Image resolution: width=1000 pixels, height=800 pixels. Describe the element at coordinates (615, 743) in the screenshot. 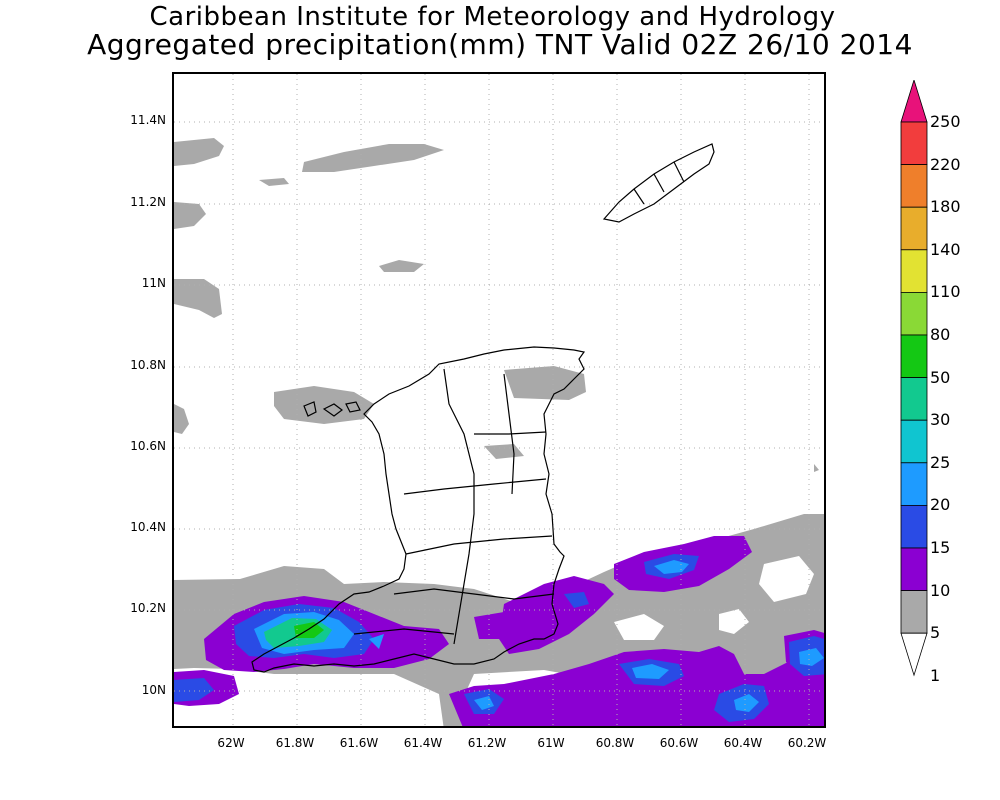

I see `lon-label-60-8w: 60.8W` at that location.